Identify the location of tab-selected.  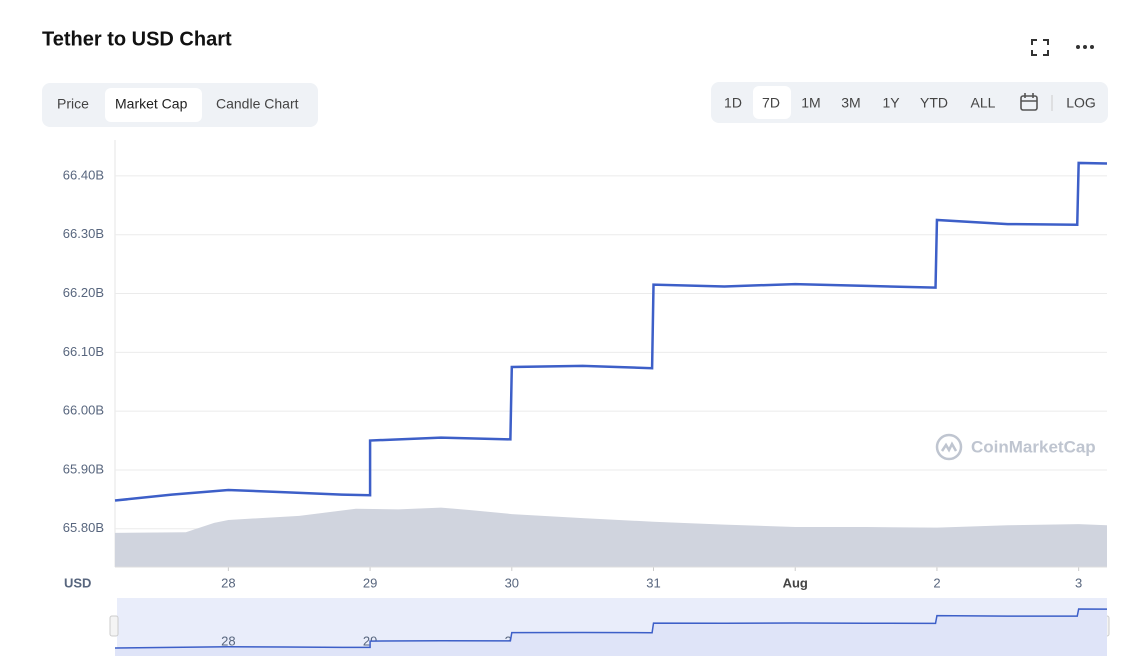
(153, 105).